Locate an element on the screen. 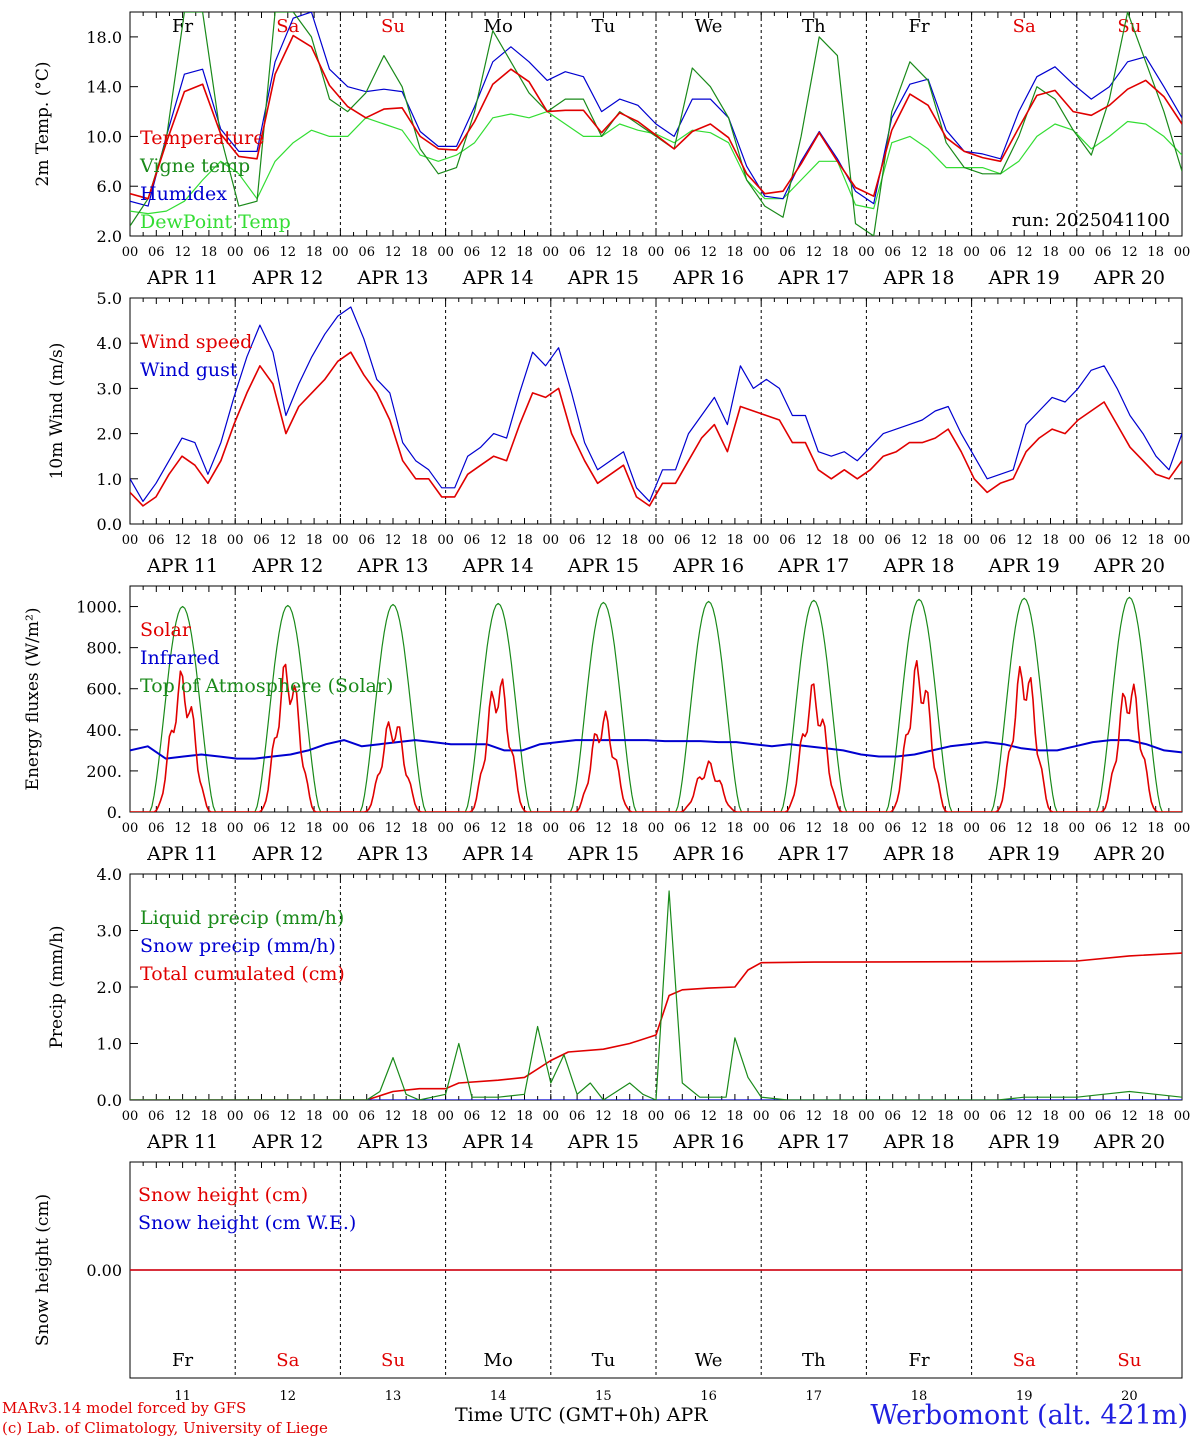  y-tick-label: 6.0 is located at coordinates (109, 186).